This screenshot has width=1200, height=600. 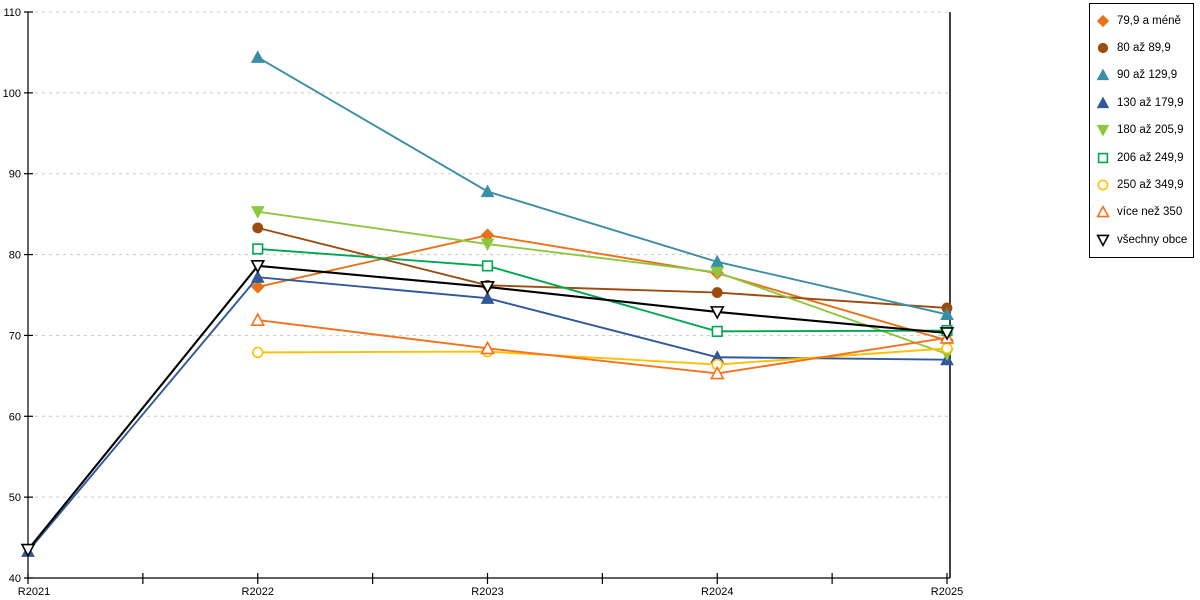 I want to click on legend-item-label: 206 až 249,9, so click(x=1150, y=157).